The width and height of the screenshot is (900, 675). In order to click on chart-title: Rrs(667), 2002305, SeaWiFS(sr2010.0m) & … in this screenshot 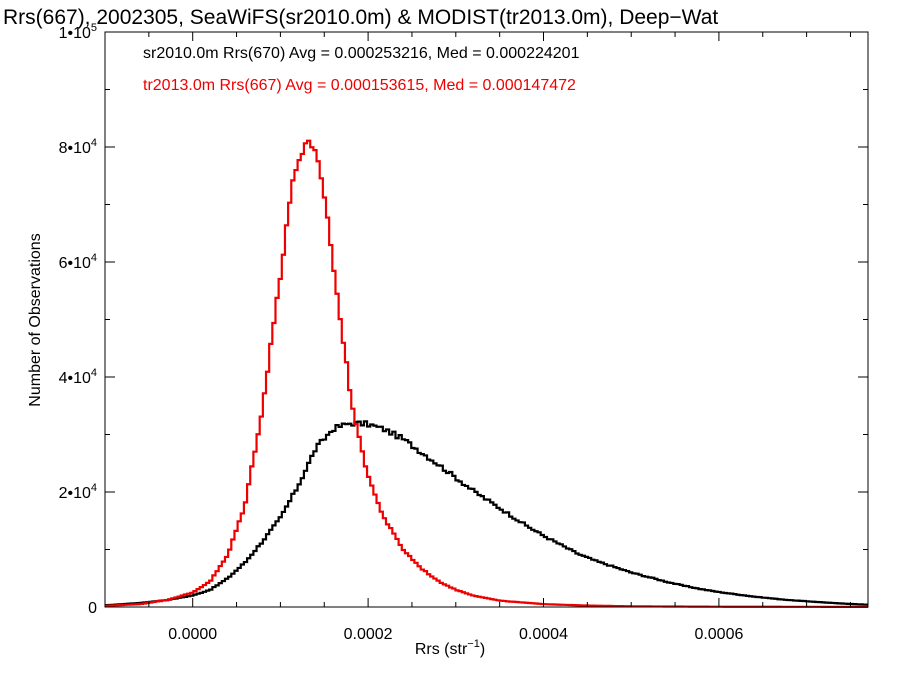, I will do `click(360, 17)`.